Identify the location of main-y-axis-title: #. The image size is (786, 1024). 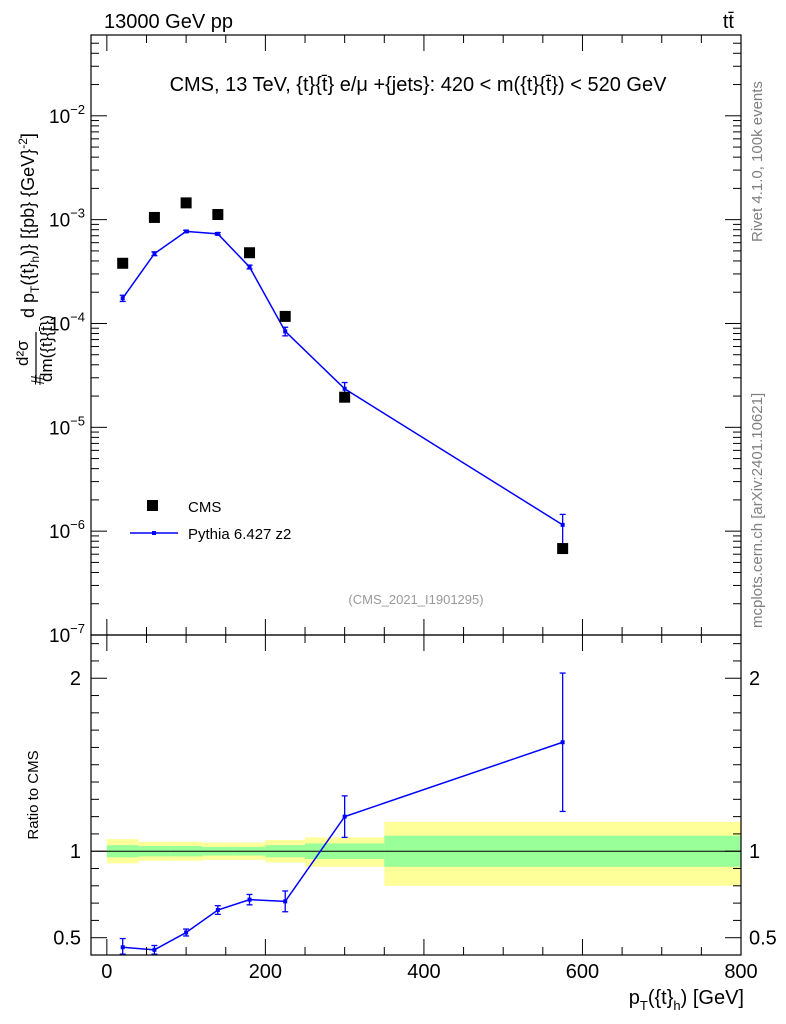
(38, 380).